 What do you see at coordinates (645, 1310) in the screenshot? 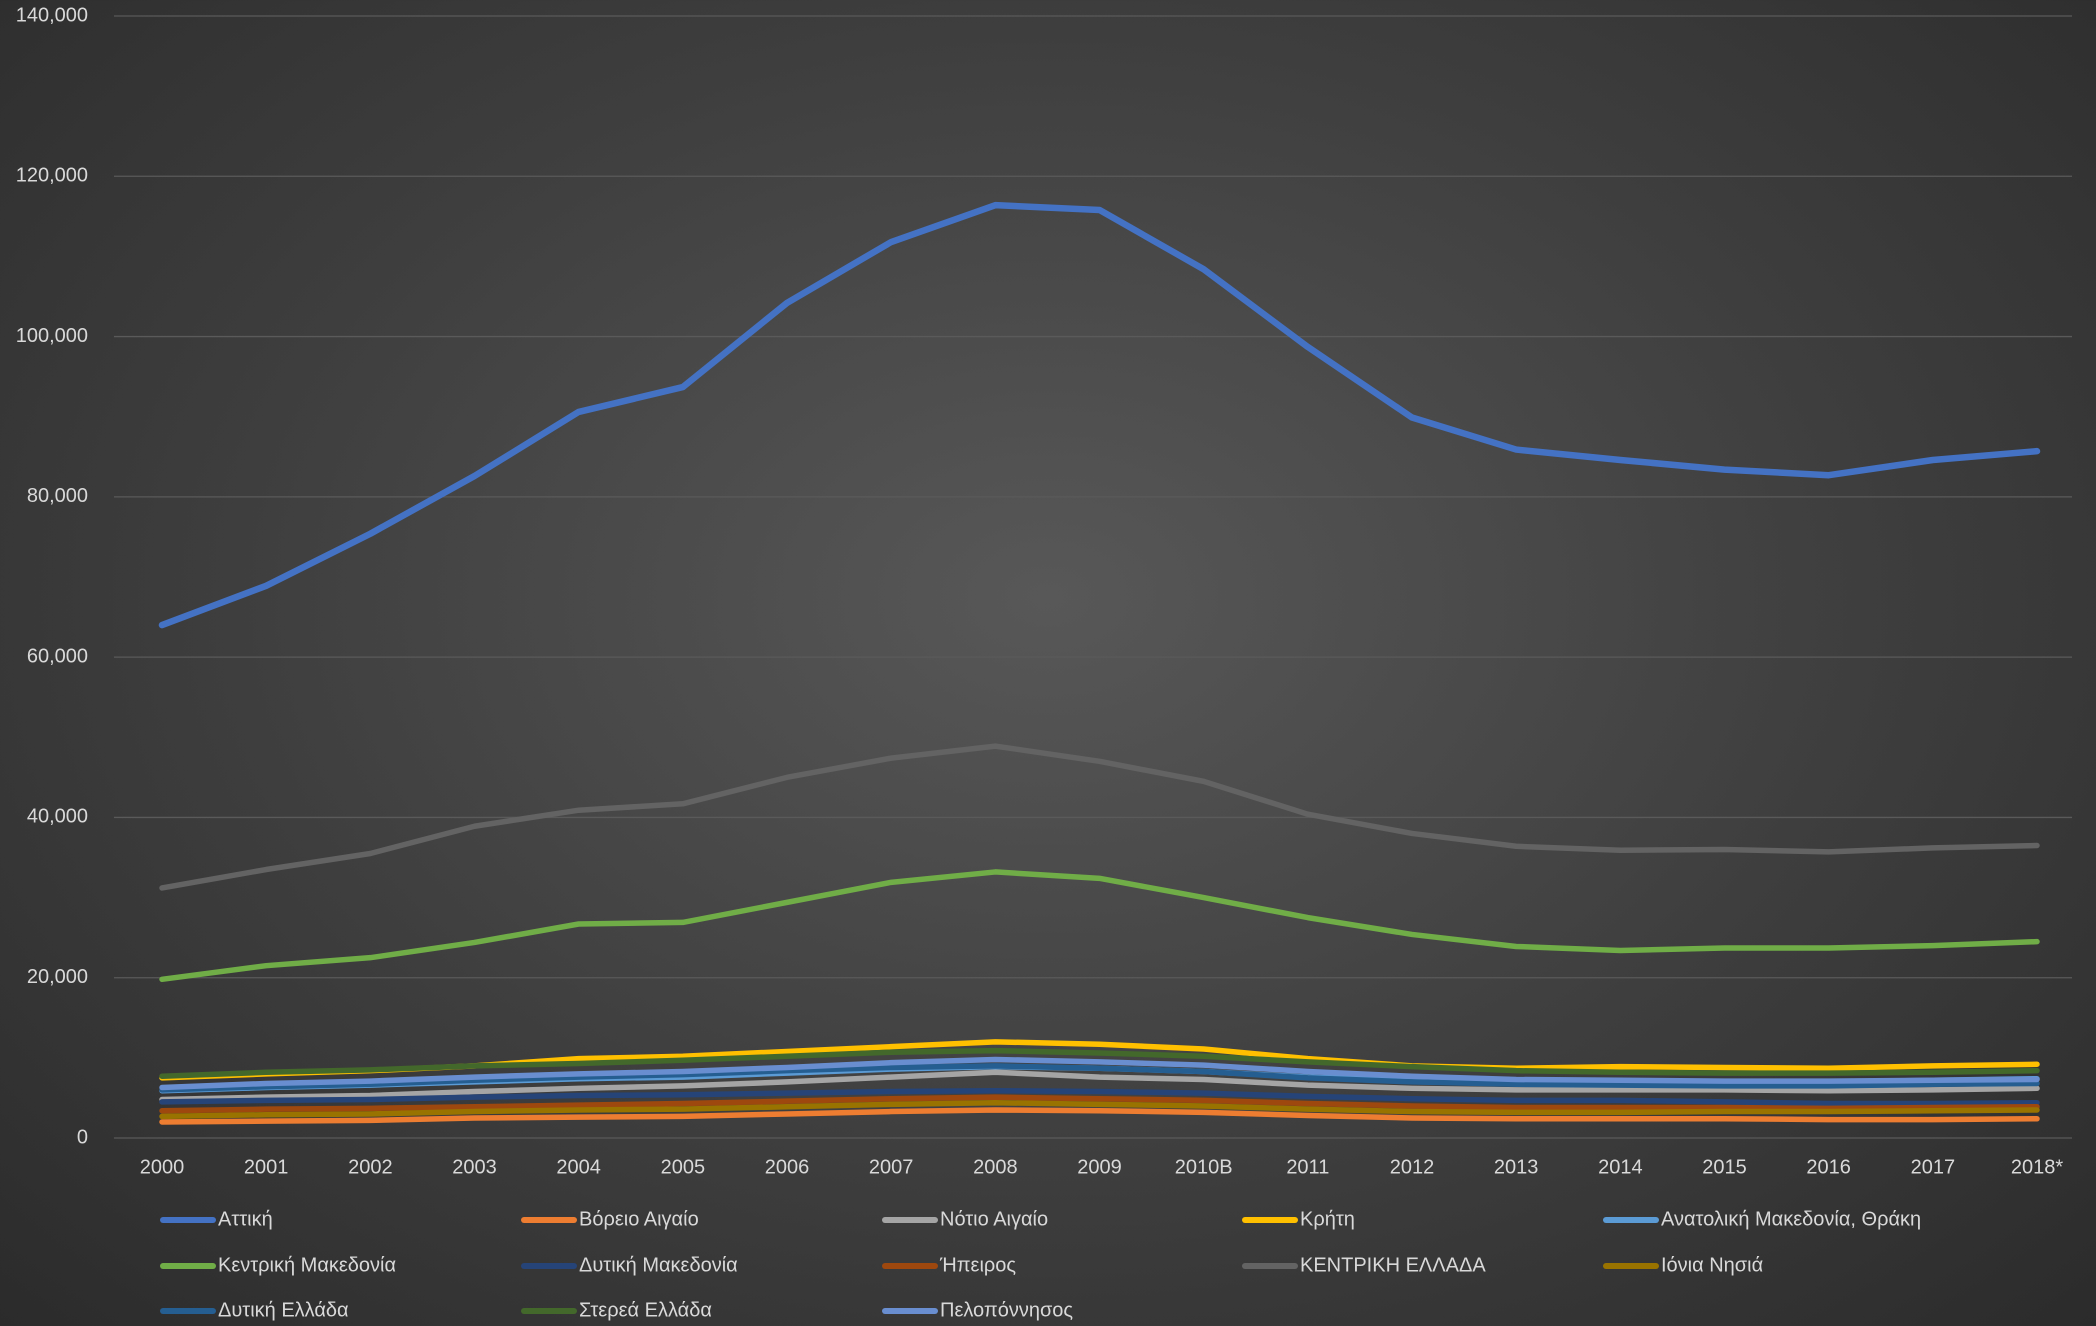
I see `legend-label: Στερεά Ελλάδα` at bounding box center [645, 1310].